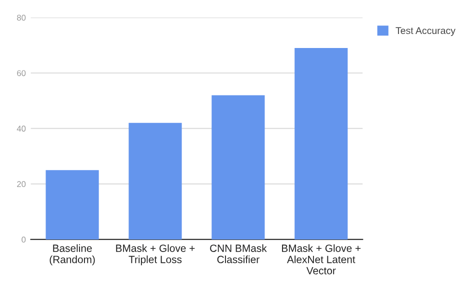  What do you see at coordinates (24, 239) in the screenshot?
I see `y-tick-label: 0` at bounding box center [24, 239].